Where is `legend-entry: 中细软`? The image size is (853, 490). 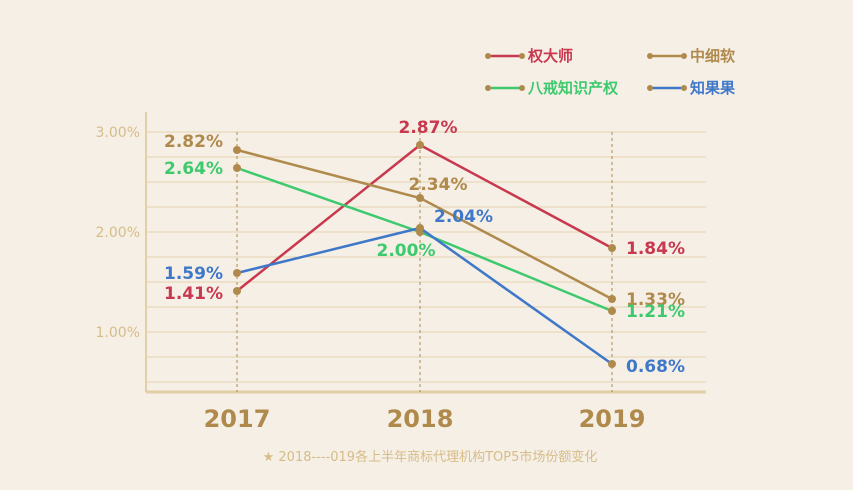
legend-entry: 中细软 is located at coordinates (712, 56).